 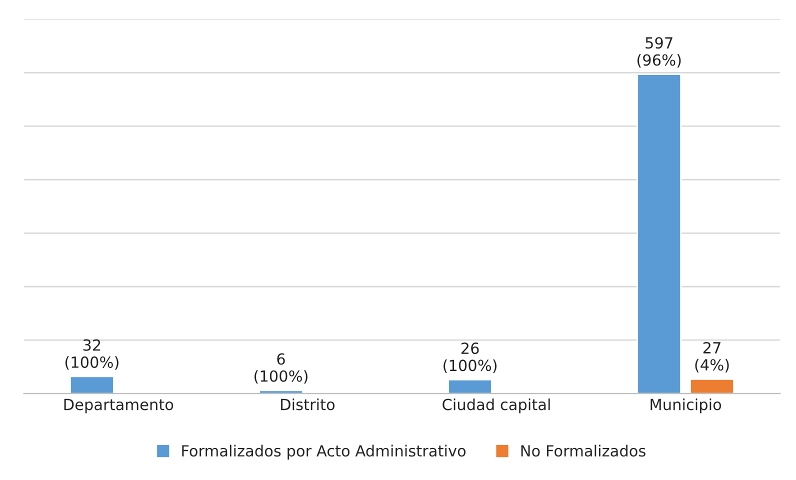 What do you see at coordinates (470, 357) in the screenshot?
I see `data-label: 26 (100%)` at bounding box center [470, 357].